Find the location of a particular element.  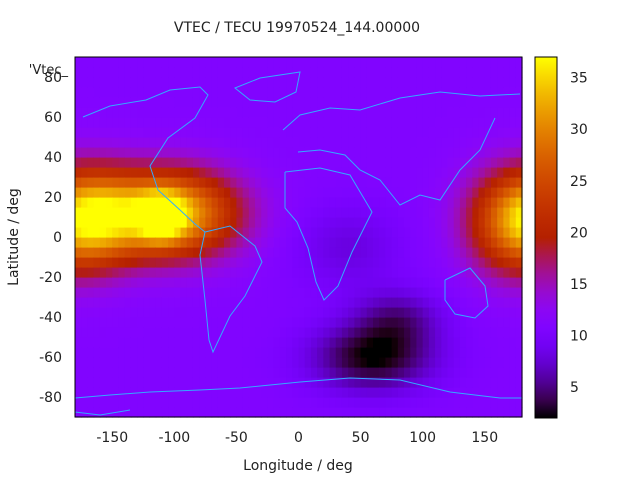

x-tick-label: -100 is located at coordinates (174, 438).